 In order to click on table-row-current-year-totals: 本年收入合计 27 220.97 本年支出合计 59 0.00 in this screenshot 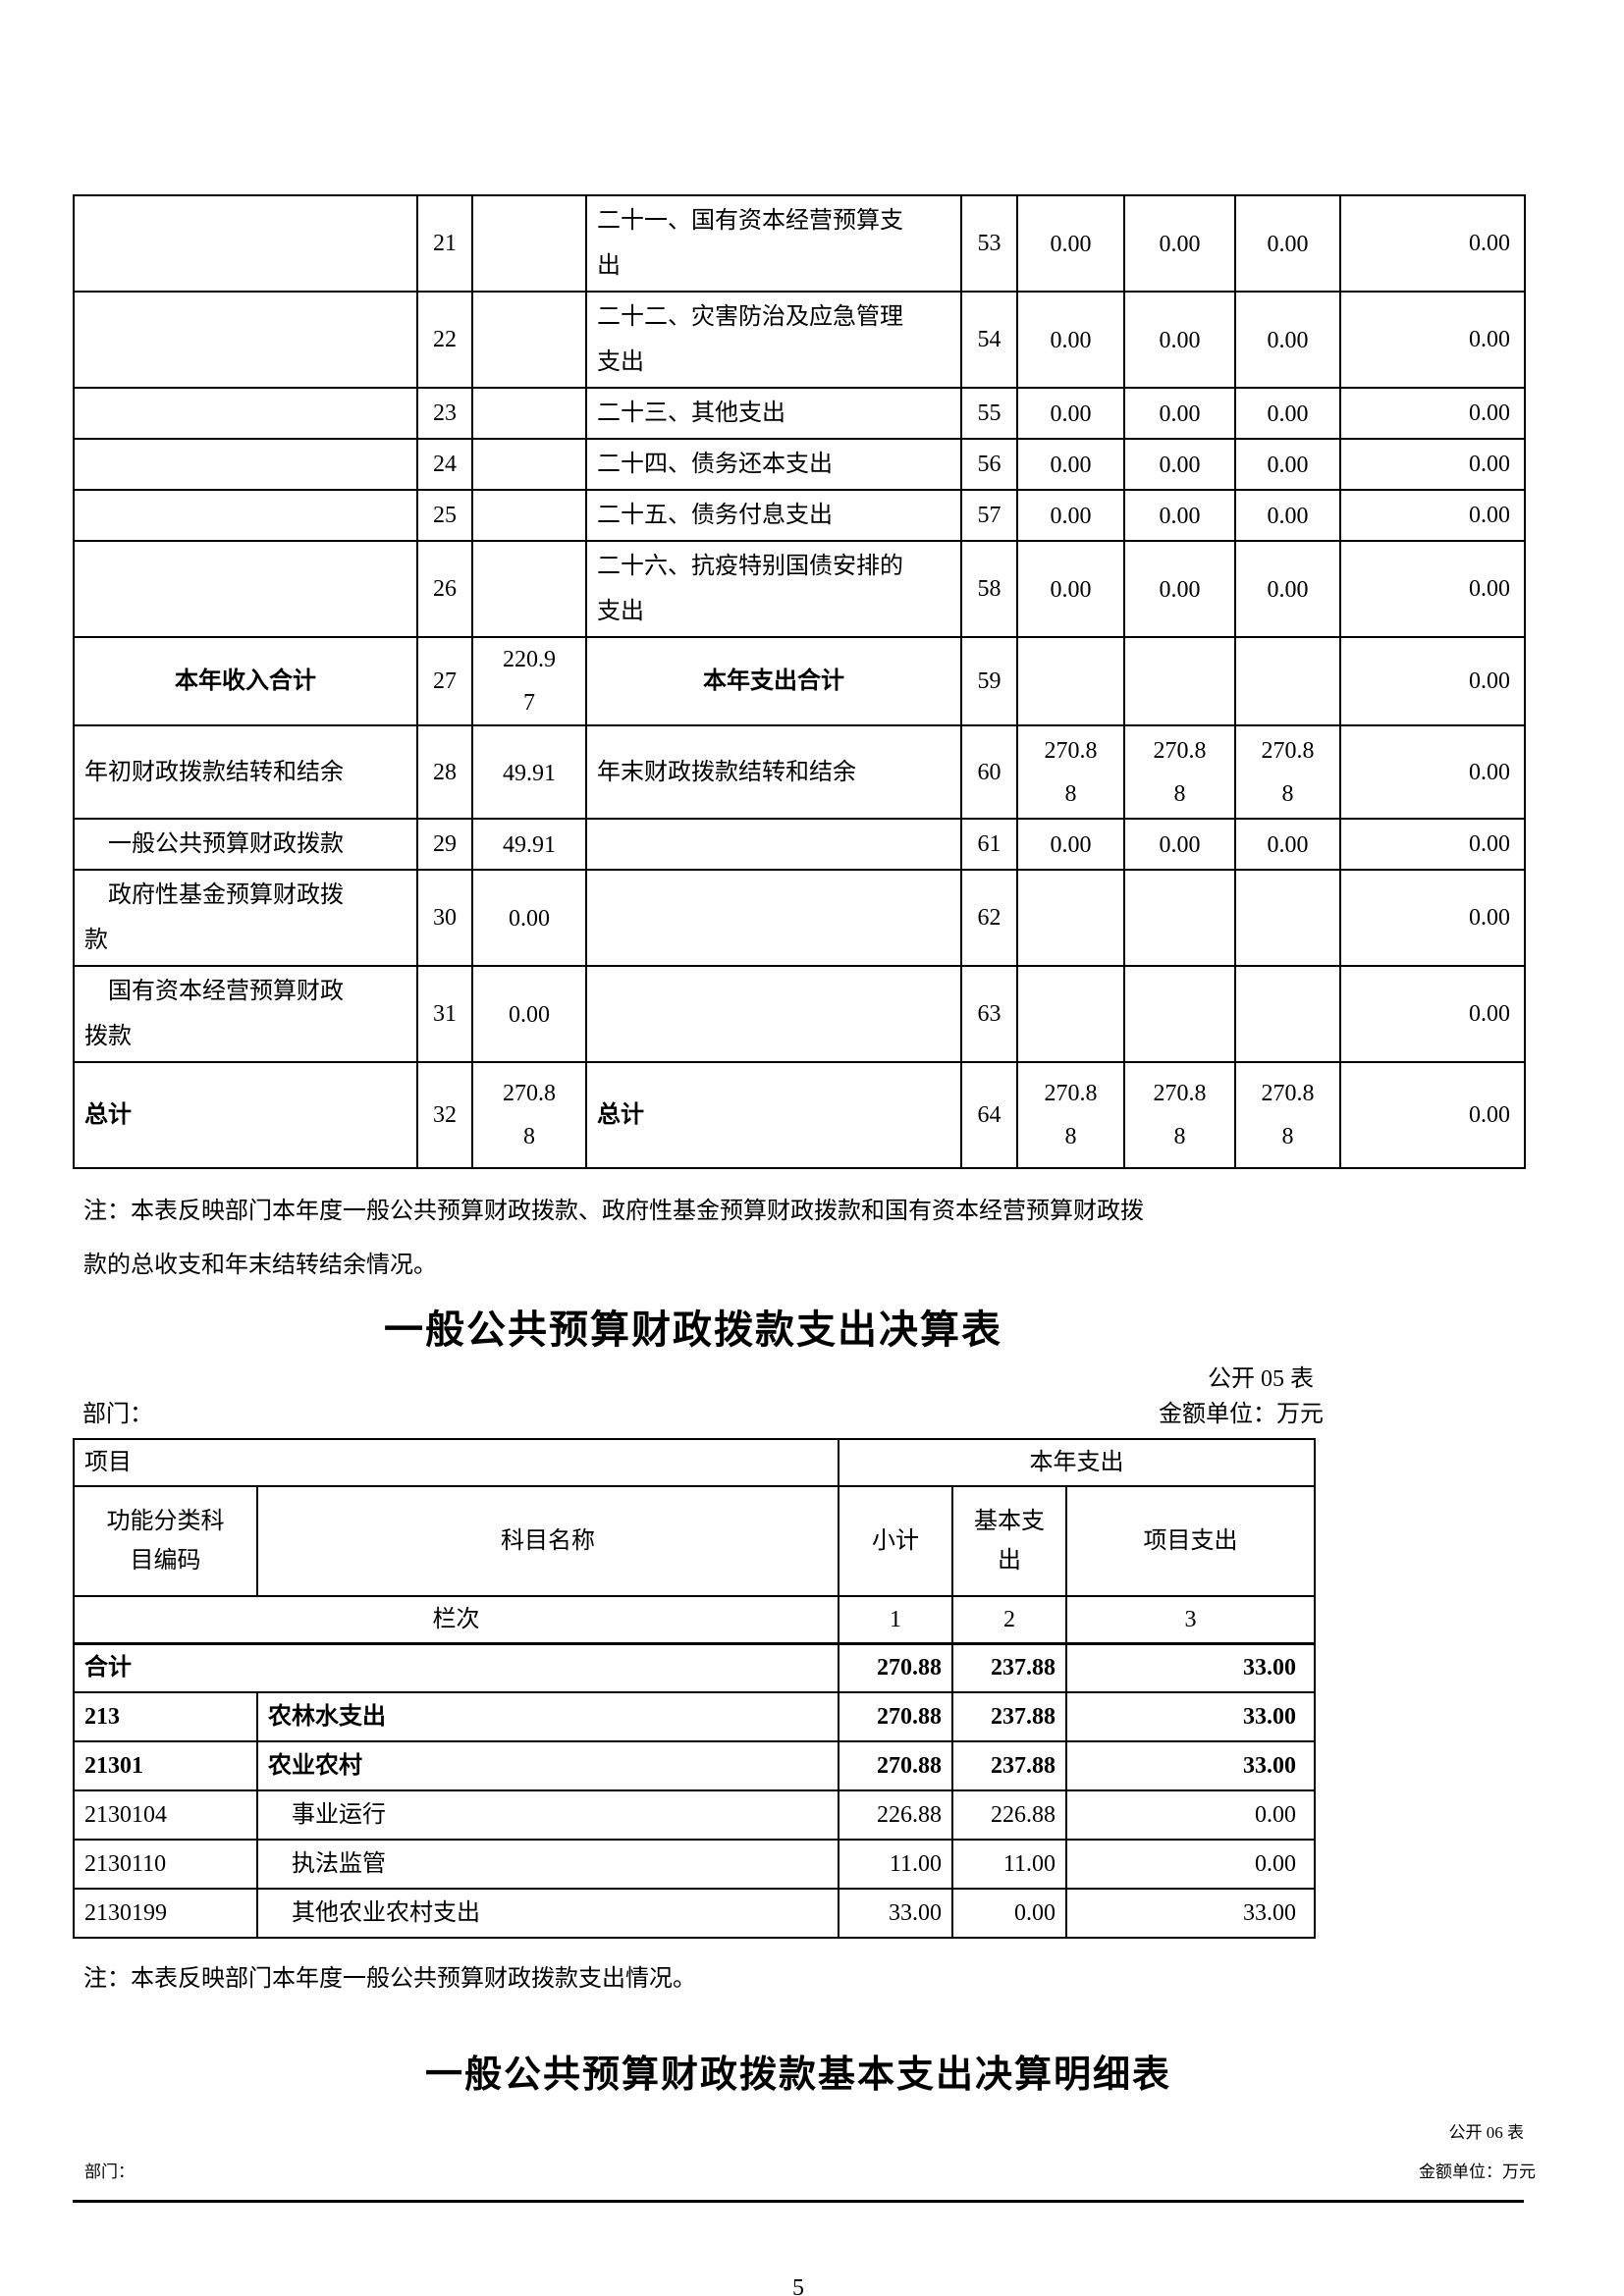, I will do `click(799, 681)`.